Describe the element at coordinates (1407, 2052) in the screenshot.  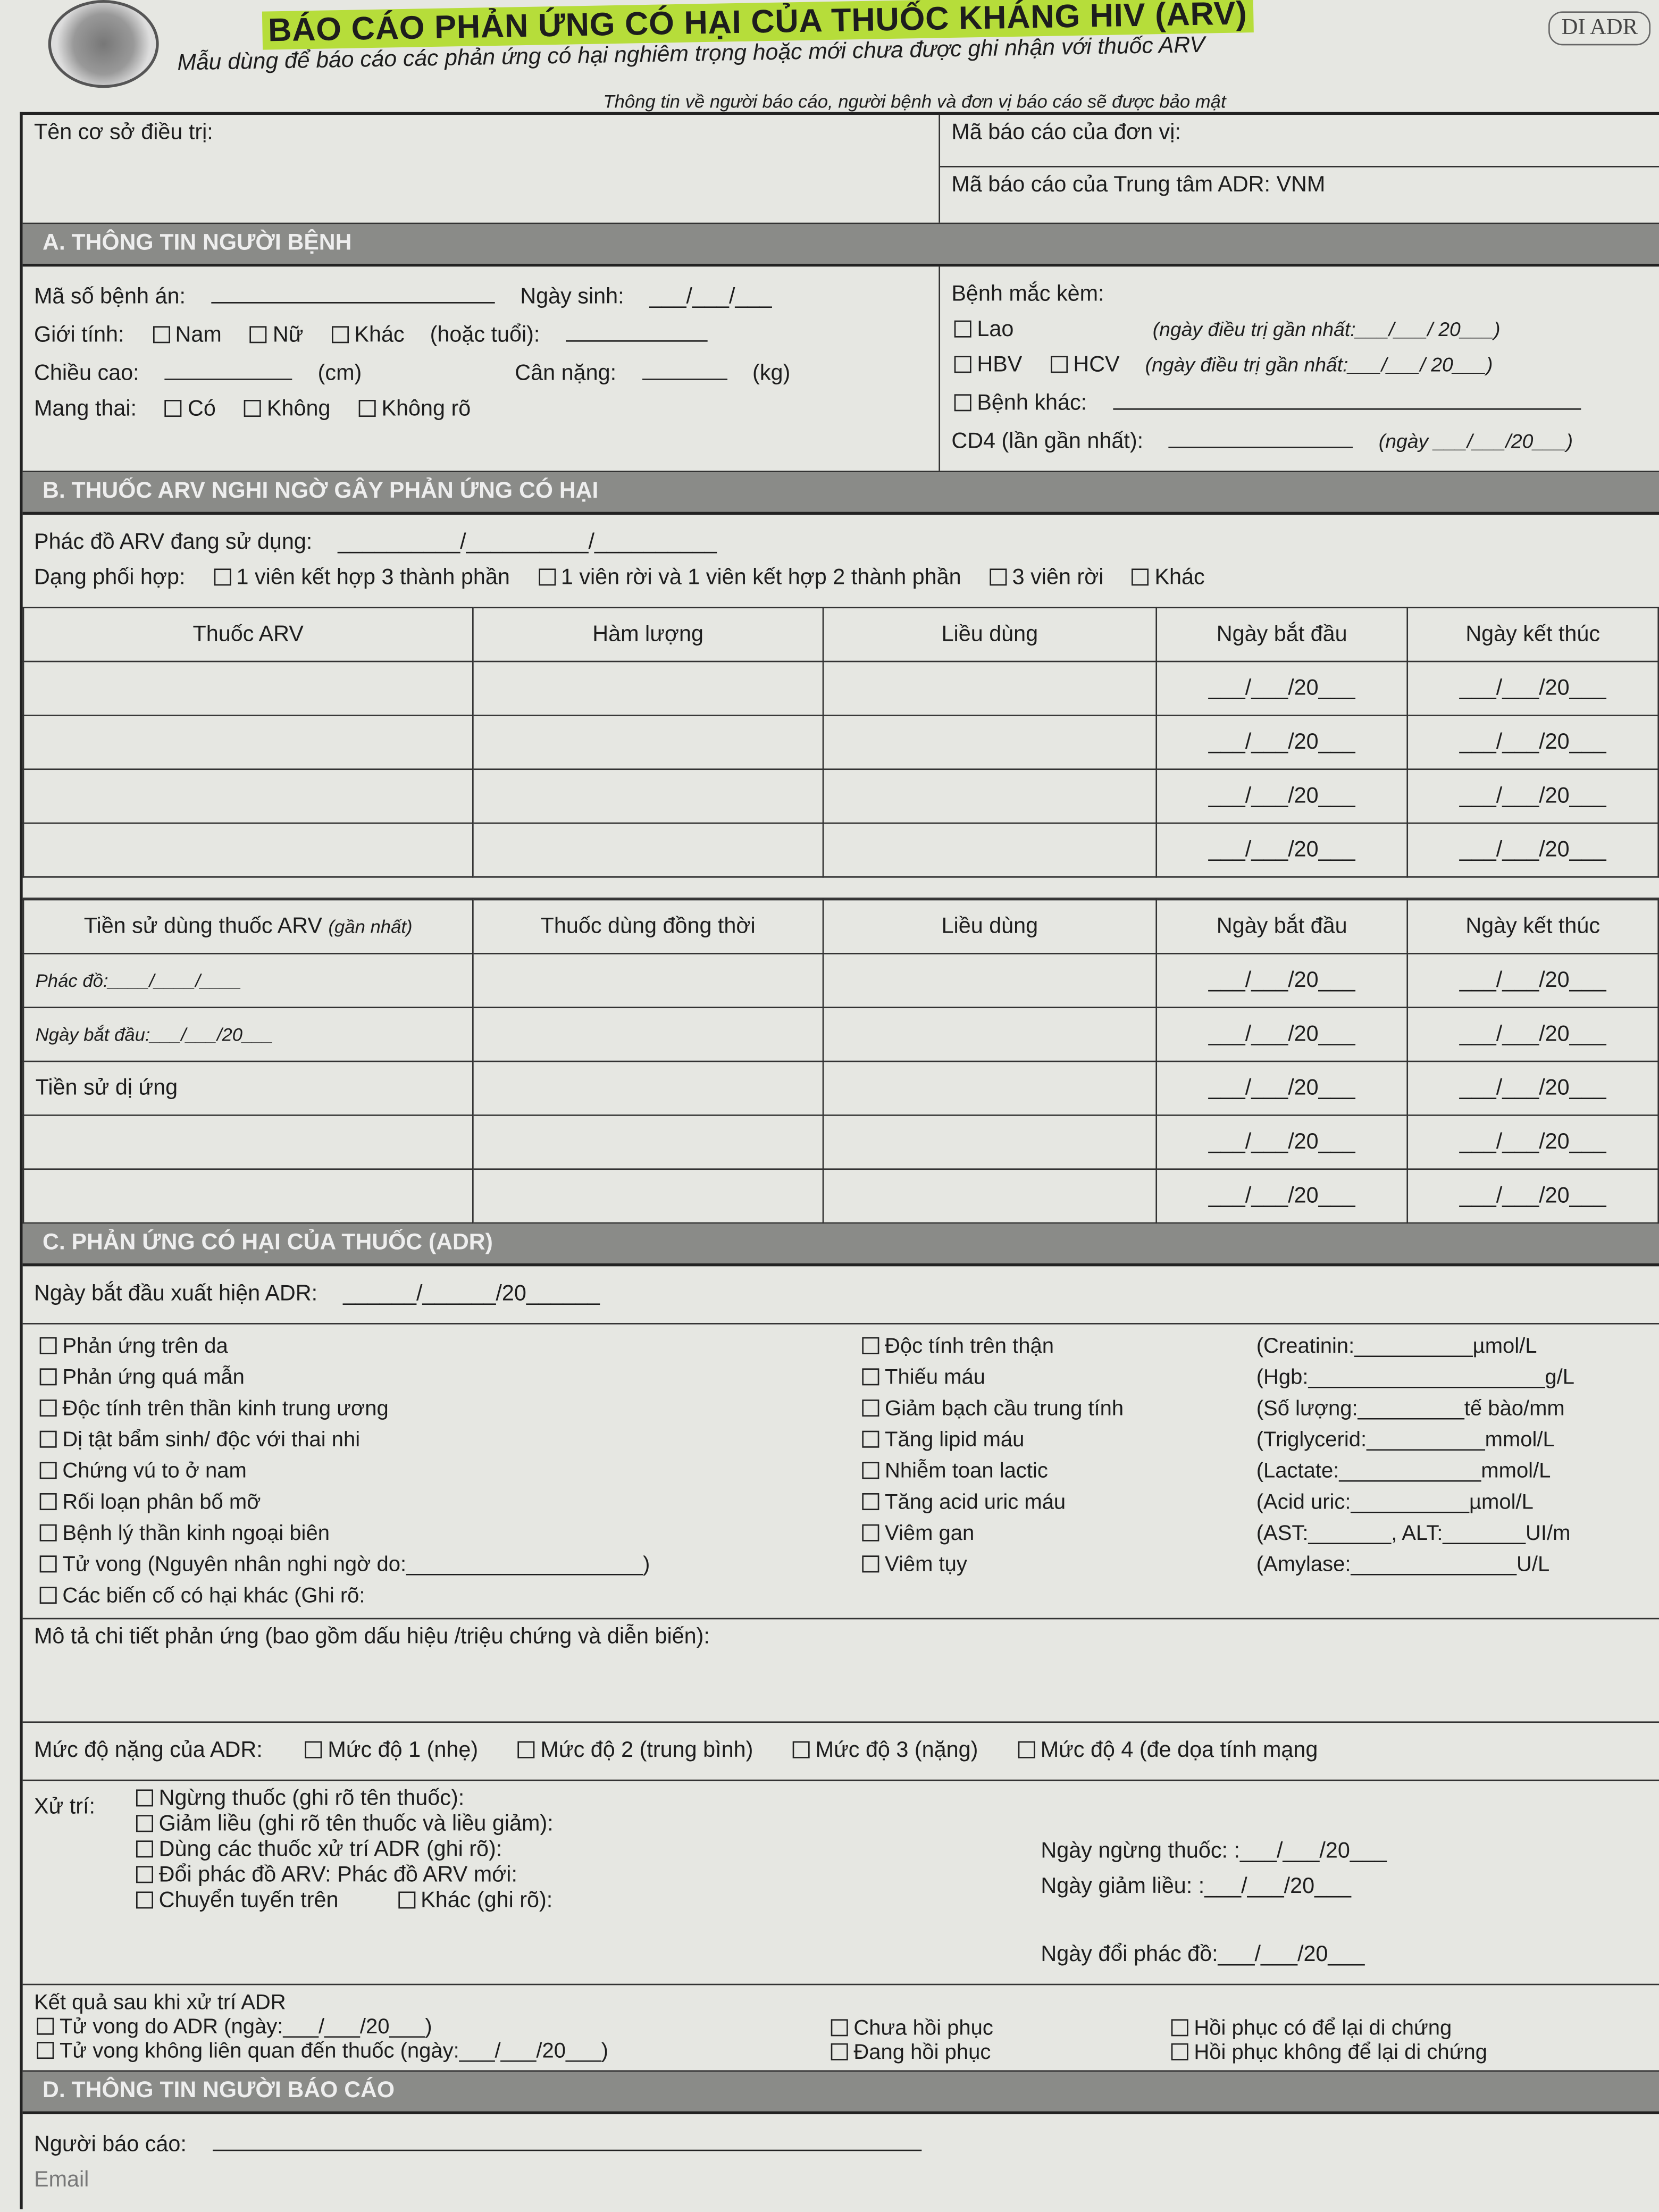
I see `outcome-recovered-no-sequelae: Hồi phục không để lại di chứng` at that location.